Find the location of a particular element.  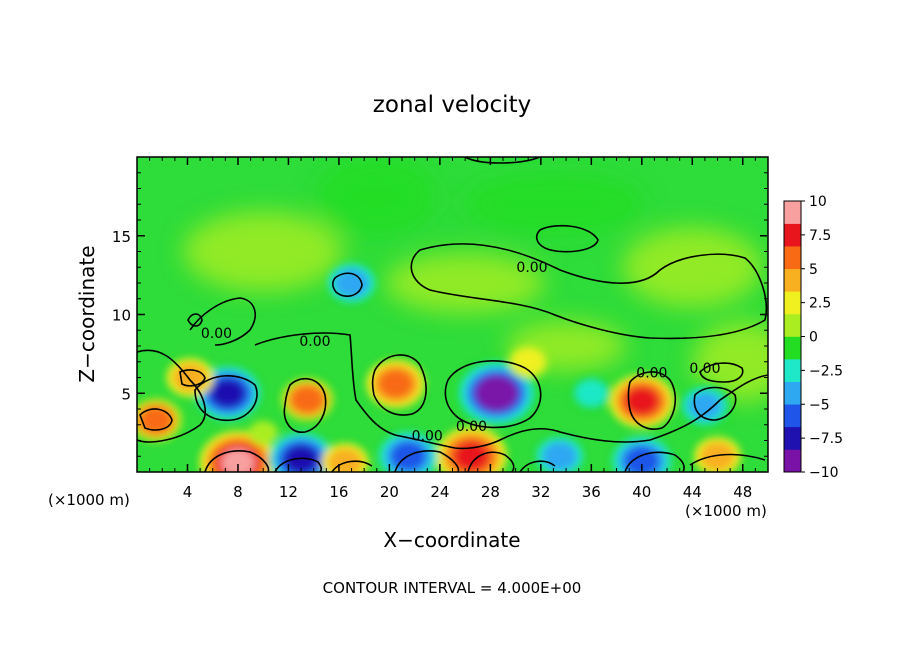

contour-cold-center is located at coordinates (493, 394).